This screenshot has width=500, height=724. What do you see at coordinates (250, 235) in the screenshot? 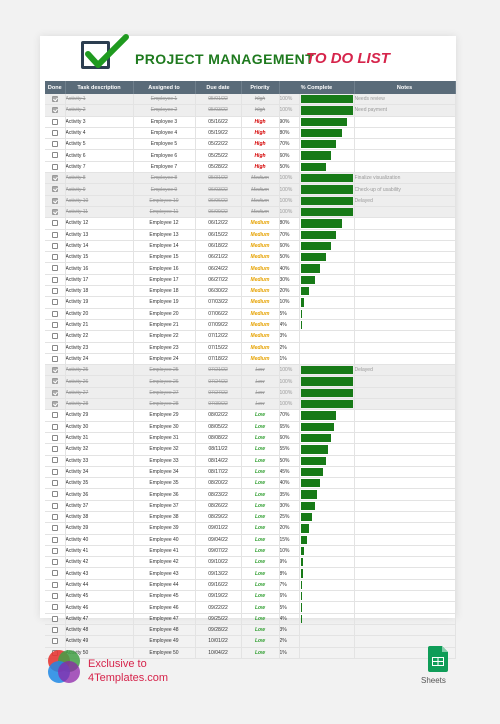
I see `table-row: Activity 13 Employee 13 06/15/22 Medium 70%` at bounding box center [250, 235].